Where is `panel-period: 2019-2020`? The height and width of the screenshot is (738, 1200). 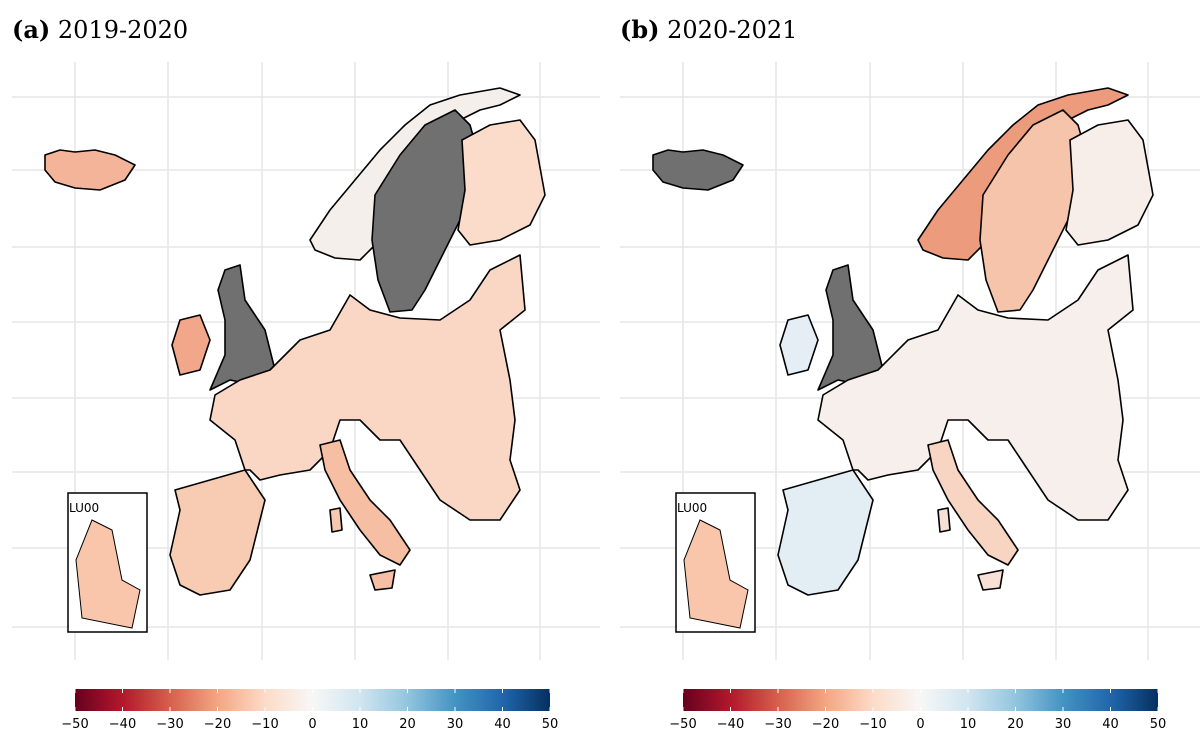
panel-period: 2019-2020 is located at coordinates (123, 30).